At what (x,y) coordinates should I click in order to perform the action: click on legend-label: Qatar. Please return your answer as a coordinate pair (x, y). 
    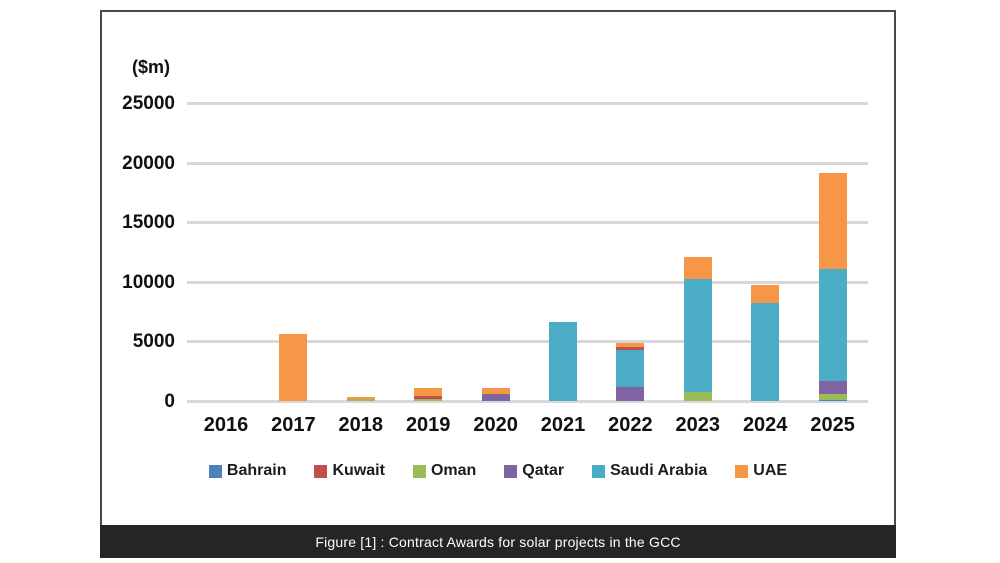
    Looking at the image, I should click on (543, 470).